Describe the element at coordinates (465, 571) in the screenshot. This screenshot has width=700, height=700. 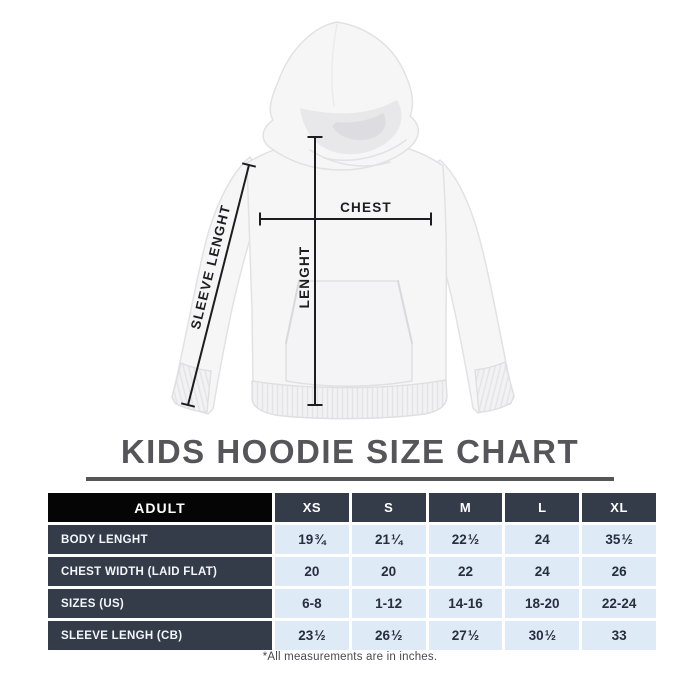
I see `value-cell: 22` at that location.